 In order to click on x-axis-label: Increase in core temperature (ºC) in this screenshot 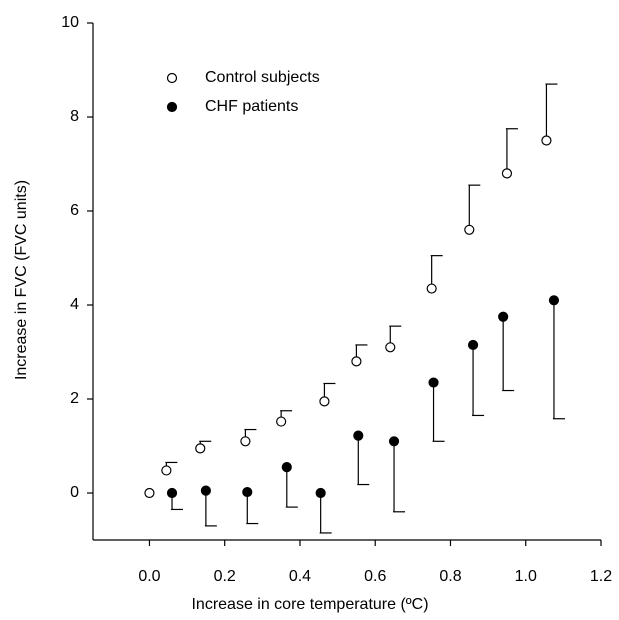, I will do `click(309, 604)`.